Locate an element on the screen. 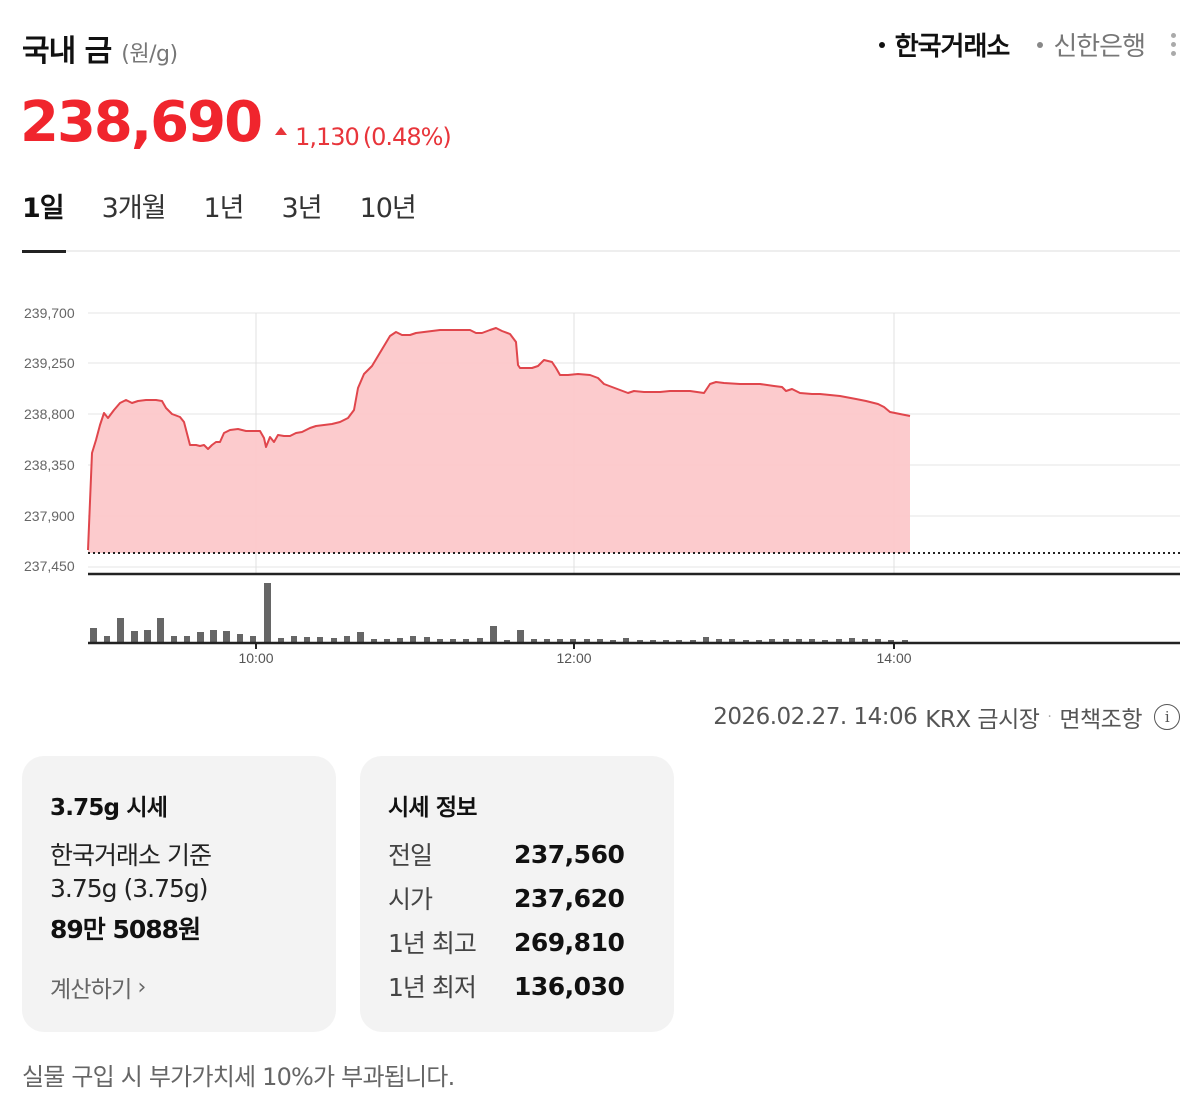  up-triangle-icon is located at coordinates (281, 131).